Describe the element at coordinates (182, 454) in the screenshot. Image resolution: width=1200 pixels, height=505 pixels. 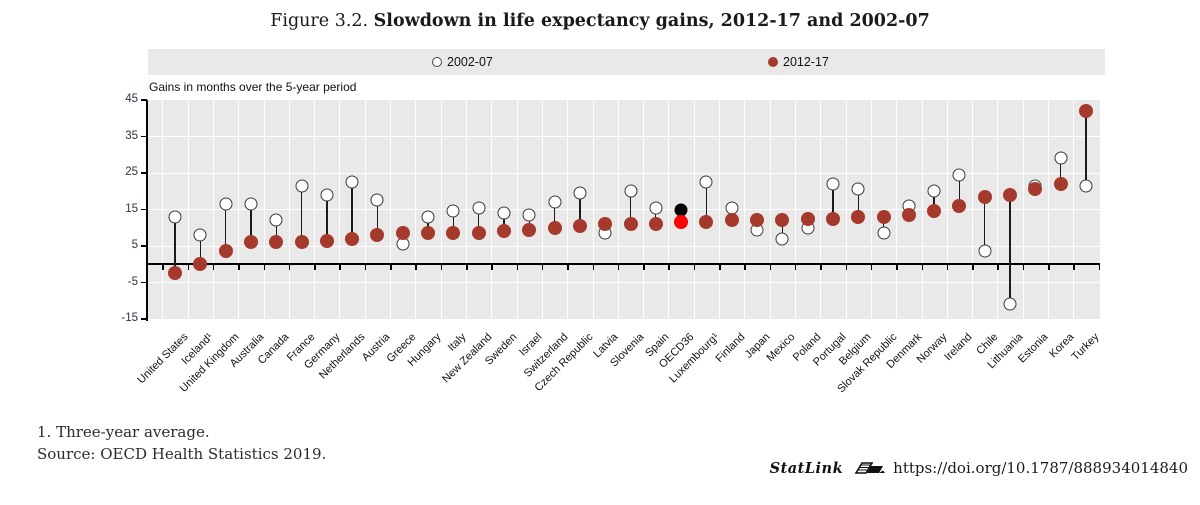
I see `source-note: Source: OECD Health Statistics 2019.` at that location.